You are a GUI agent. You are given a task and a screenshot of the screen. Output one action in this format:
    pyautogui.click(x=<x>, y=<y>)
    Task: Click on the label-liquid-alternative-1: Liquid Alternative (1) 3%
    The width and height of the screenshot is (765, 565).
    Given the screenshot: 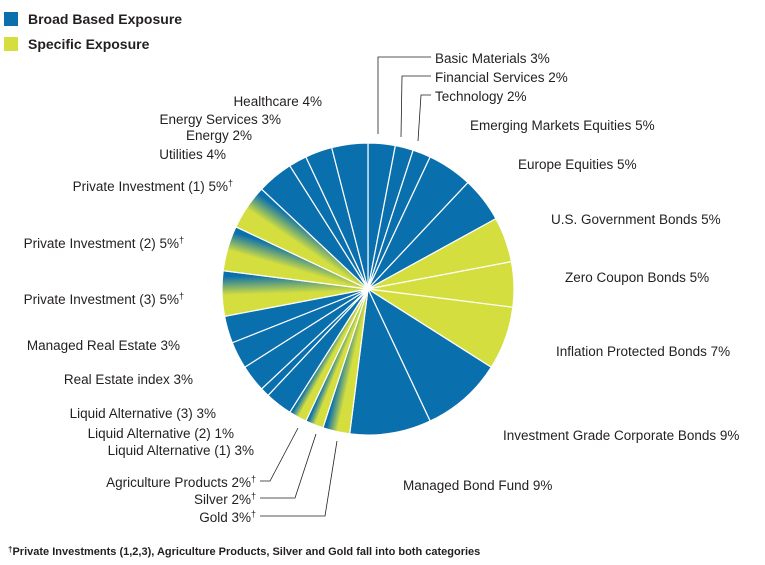 What is the action you would take?
    pyautogui.click(x=181, y=450)
    